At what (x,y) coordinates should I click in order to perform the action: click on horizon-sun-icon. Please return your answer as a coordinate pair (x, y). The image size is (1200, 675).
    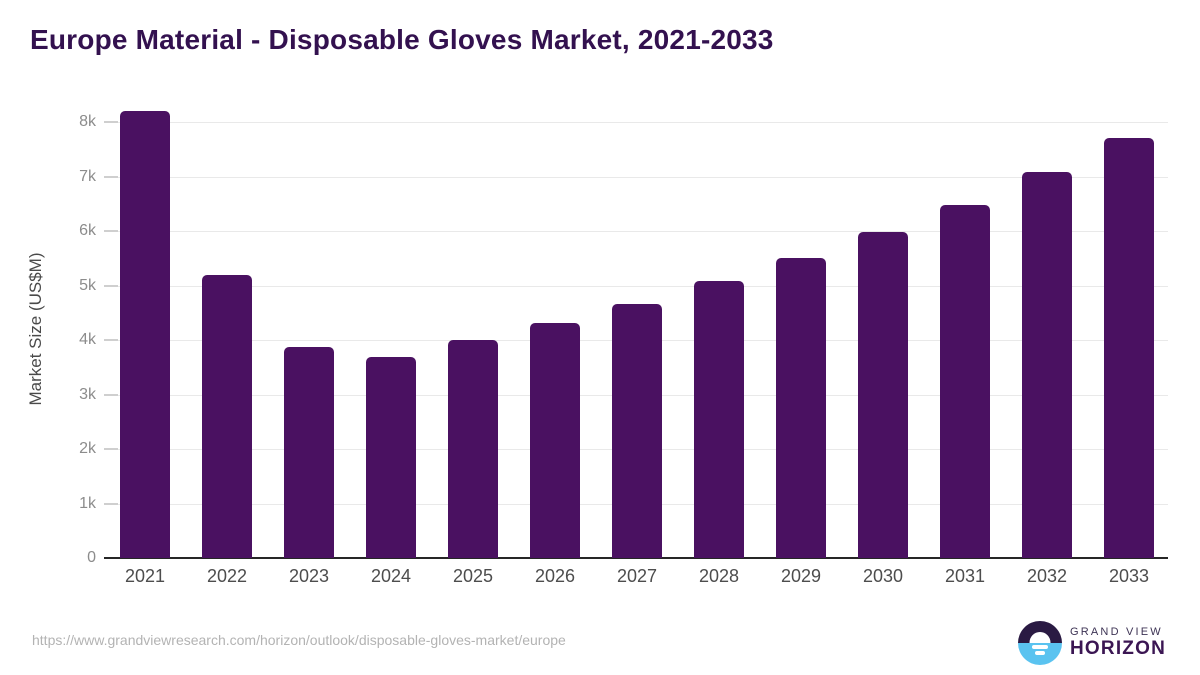
    Looking at the image, I should click on (1040, 643).